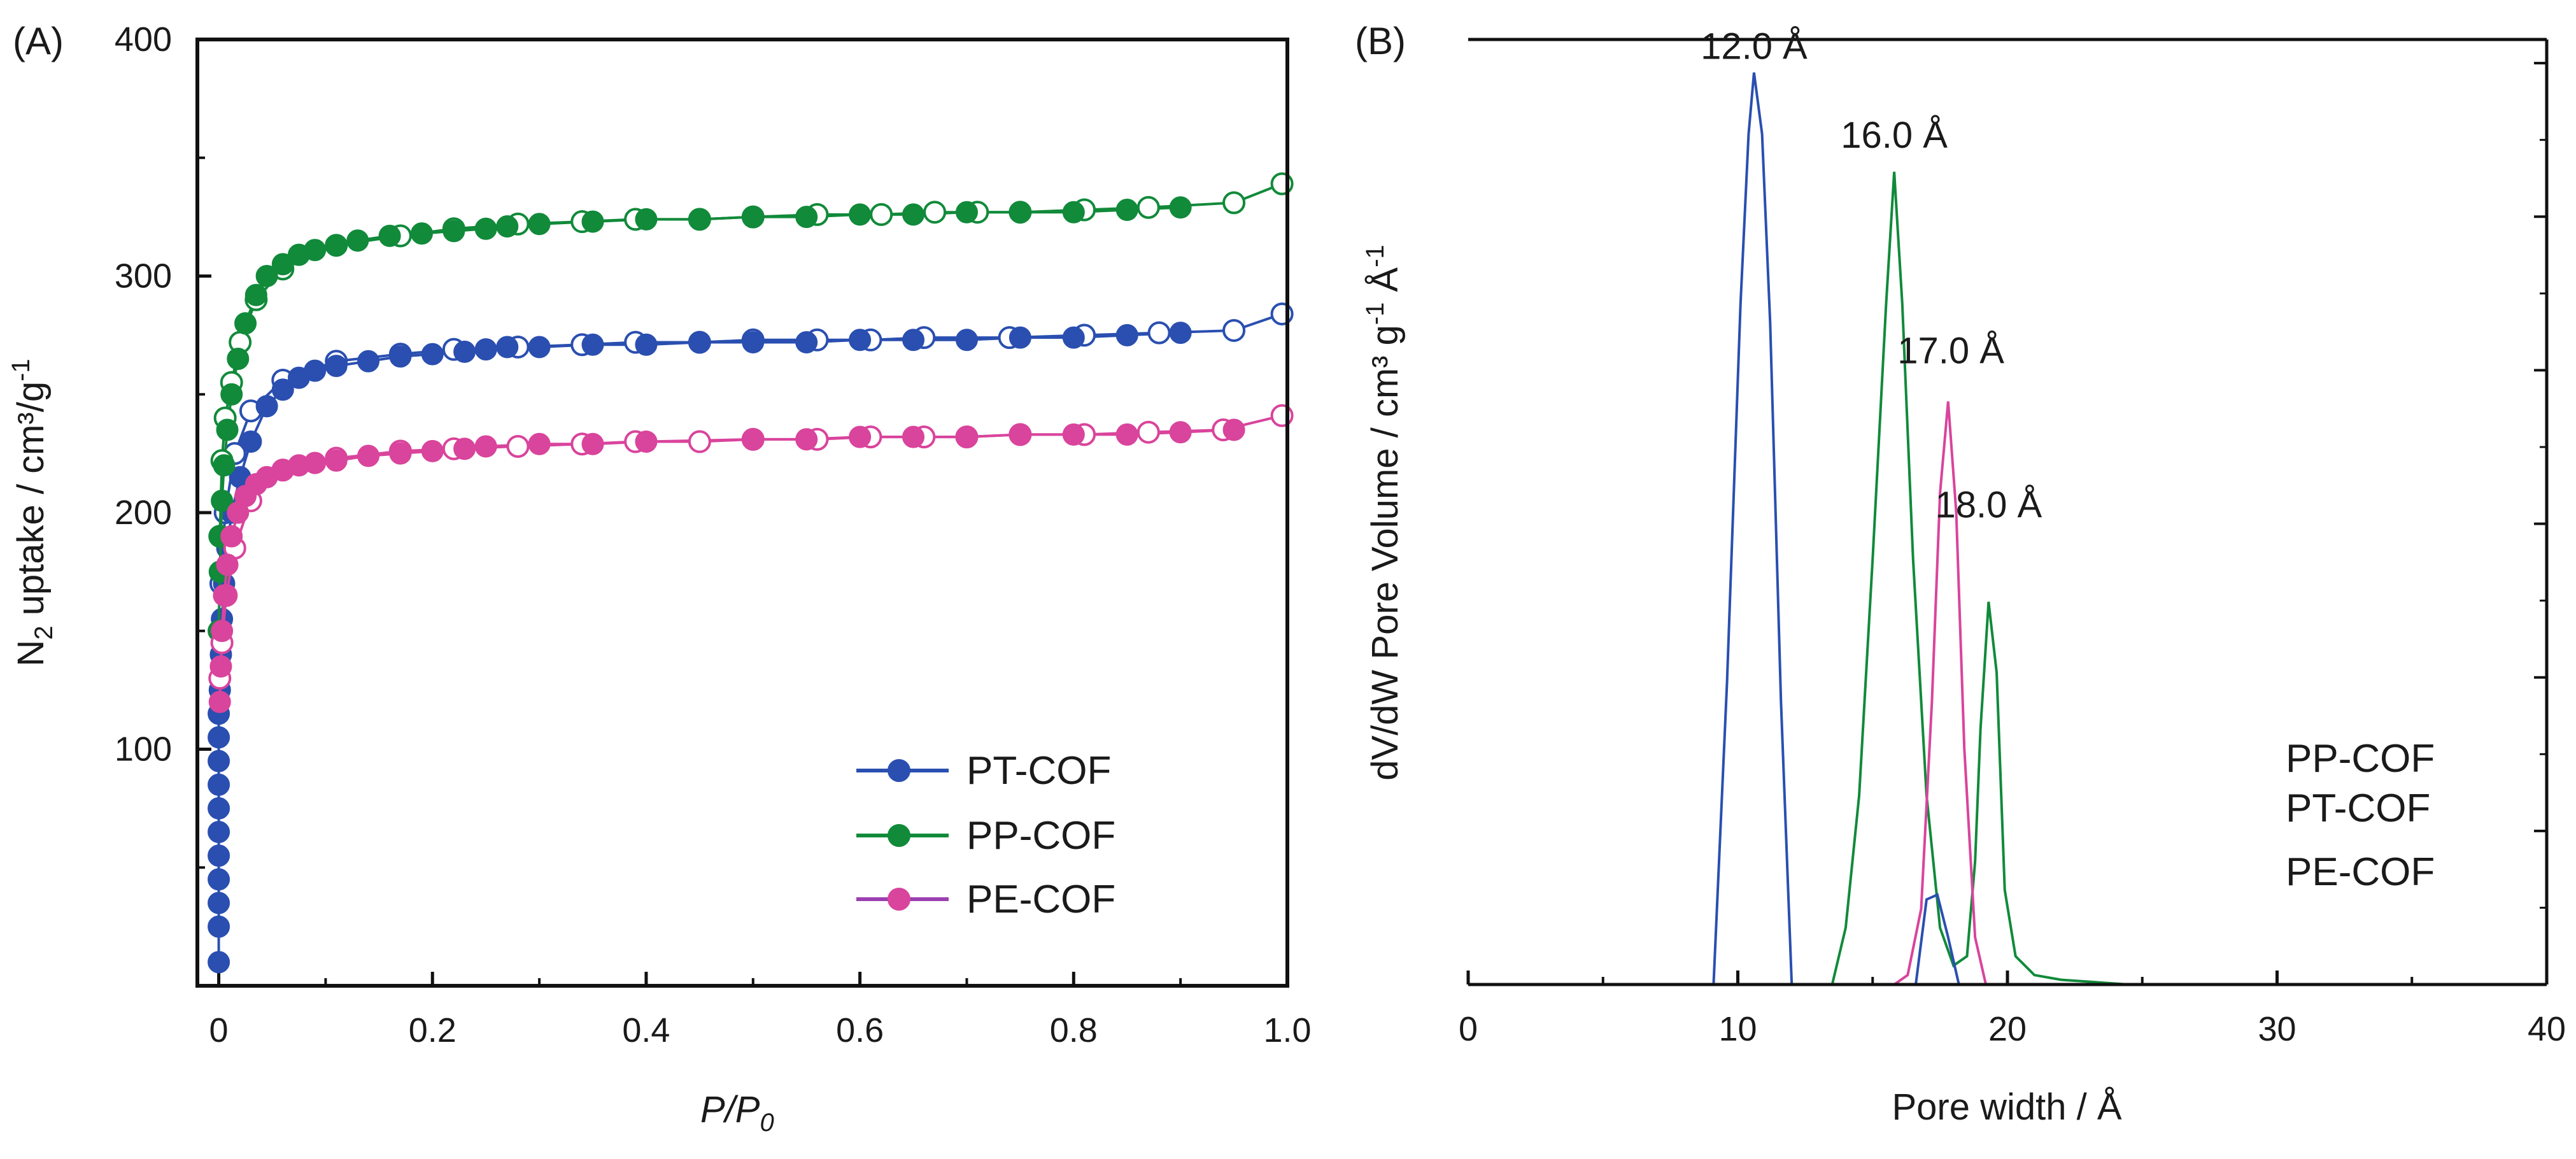 The width and height of the screenshot is (2576, 1159). What do you see at coordinates (143, 750) in the screenshot?
I see `y-tick-label-a: 100` at bounding box center [143, 750].